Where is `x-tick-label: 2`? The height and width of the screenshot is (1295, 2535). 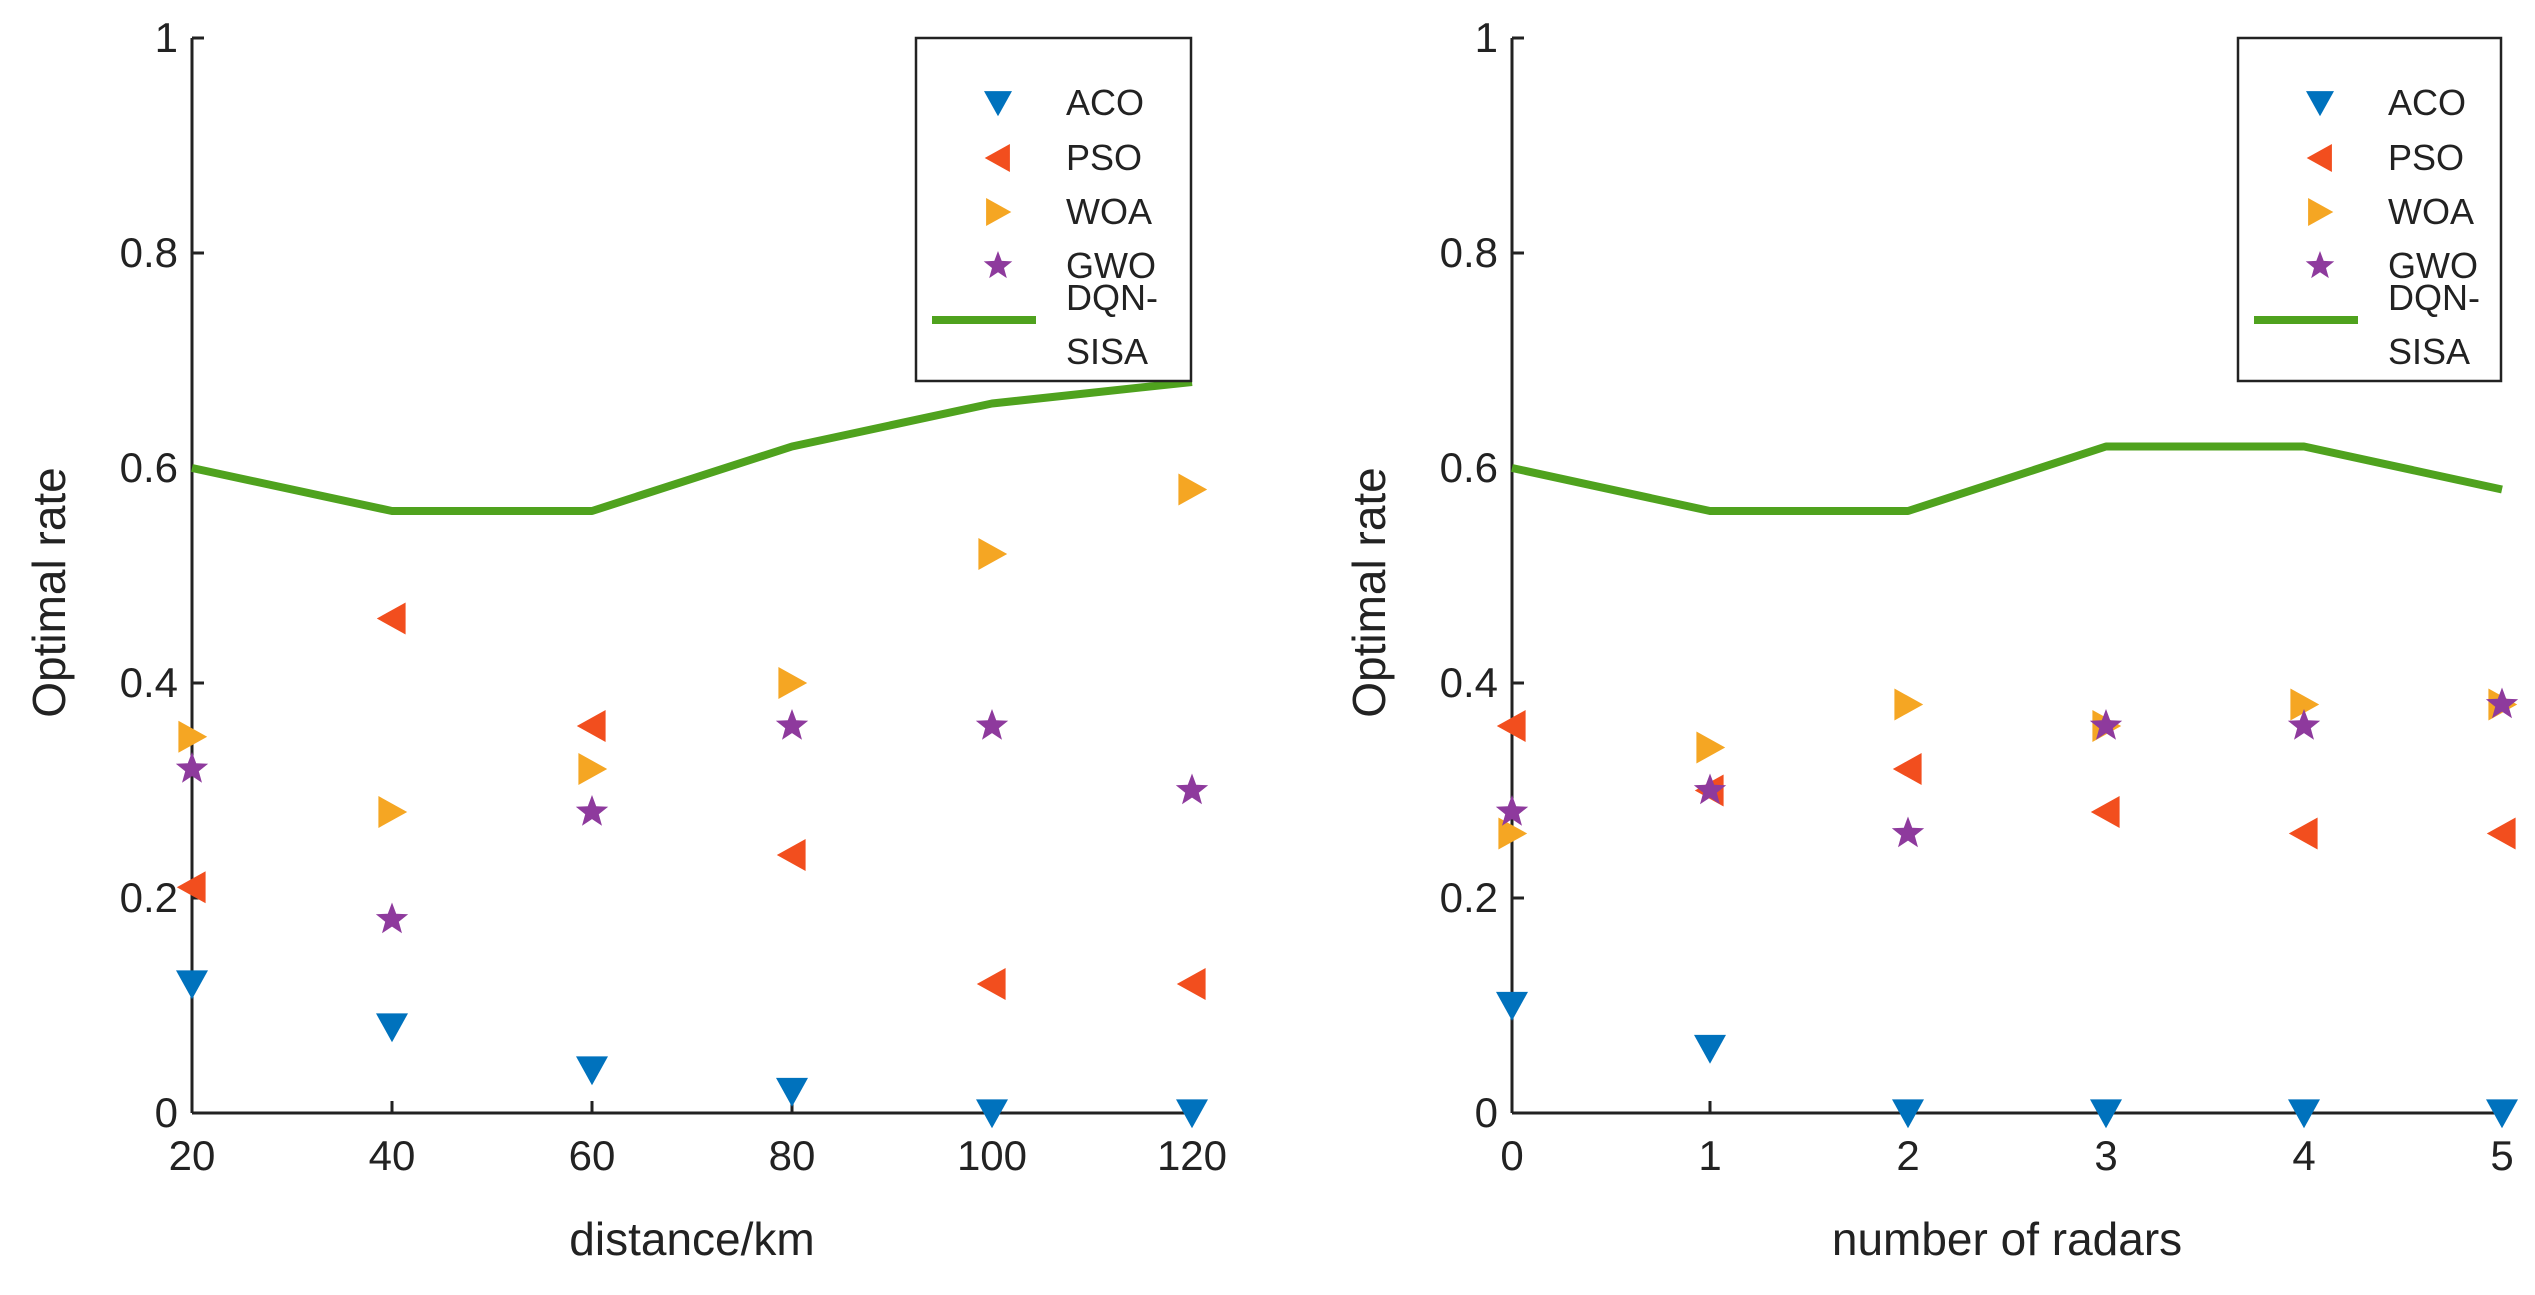 x-tick-label: 2 is located at coordinates (1907, 1155).